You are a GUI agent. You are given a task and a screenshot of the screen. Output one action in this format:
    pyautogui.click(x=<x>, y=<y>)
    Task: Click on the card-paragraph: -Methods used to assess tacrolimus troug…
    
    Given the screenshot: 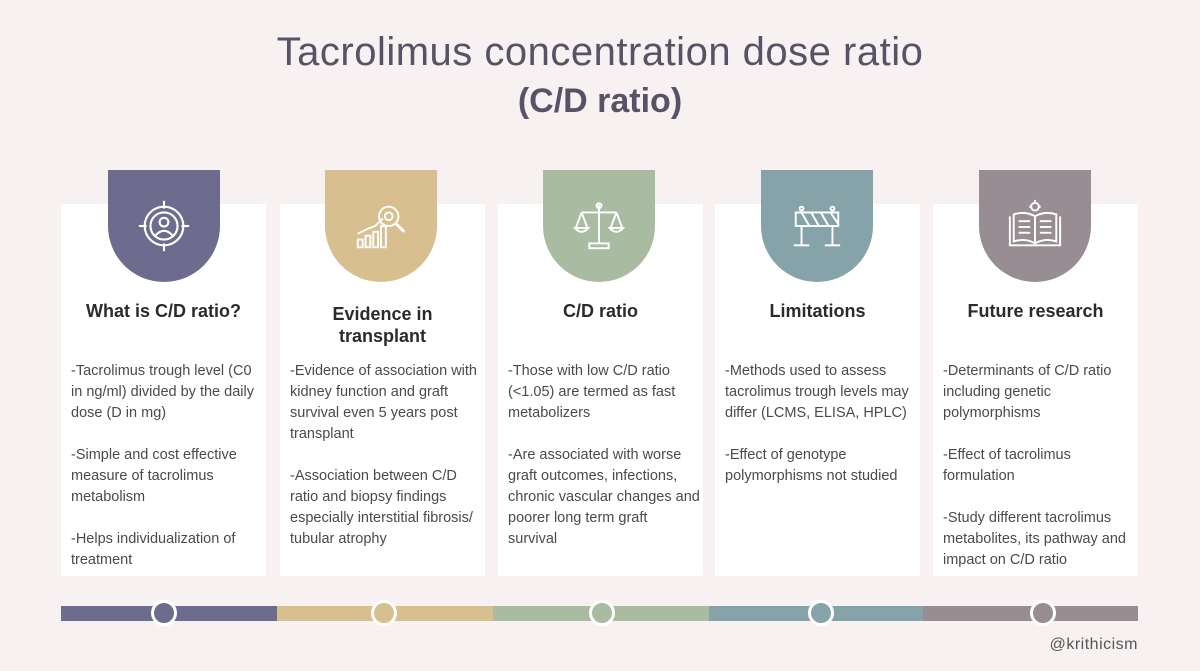 What is the action you would take?
    pyautogui.click(x=817, y=392)
    